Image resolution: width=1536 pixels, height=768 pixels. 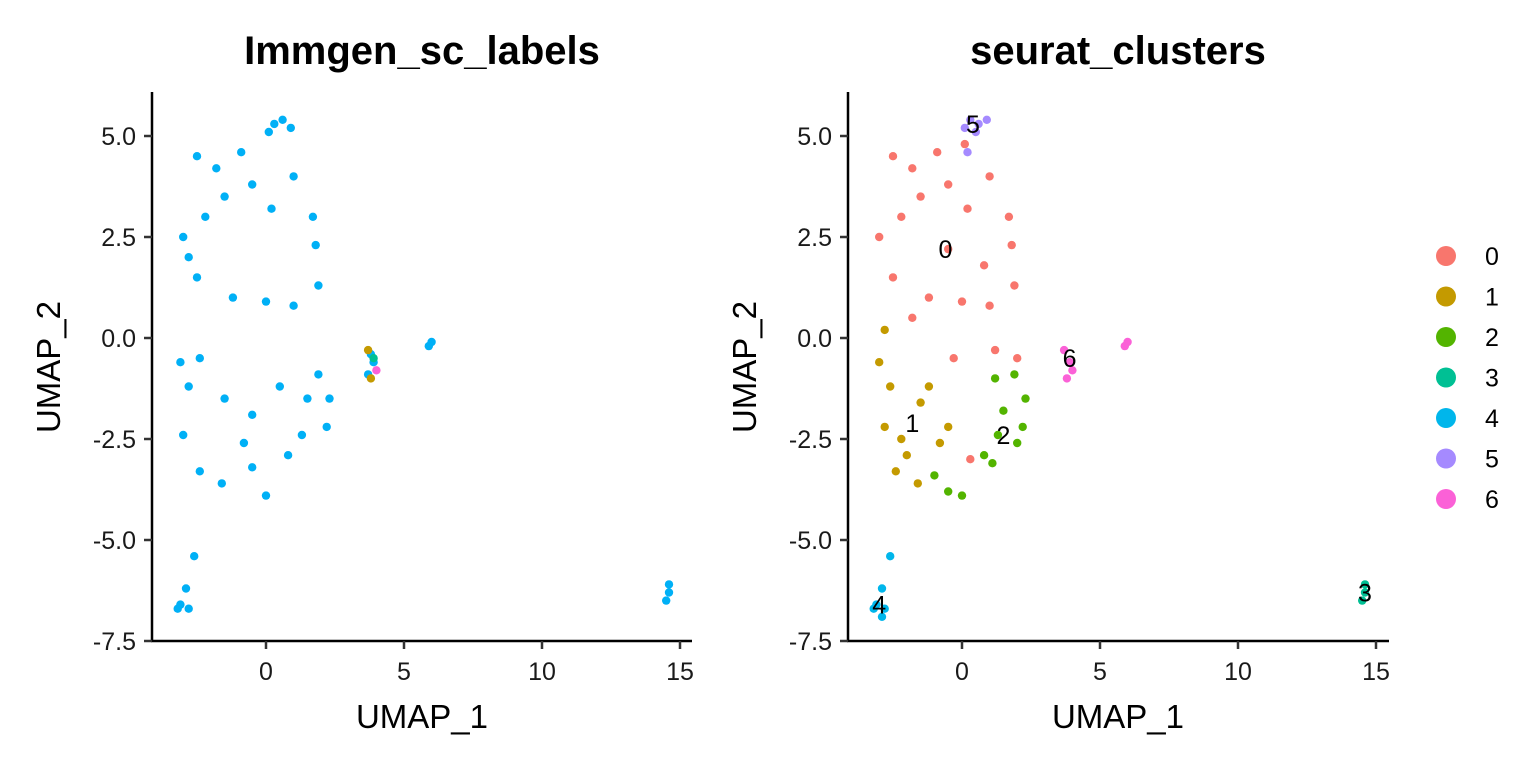 I want to click on legend-label: 4, so click(x=1492, y=419).